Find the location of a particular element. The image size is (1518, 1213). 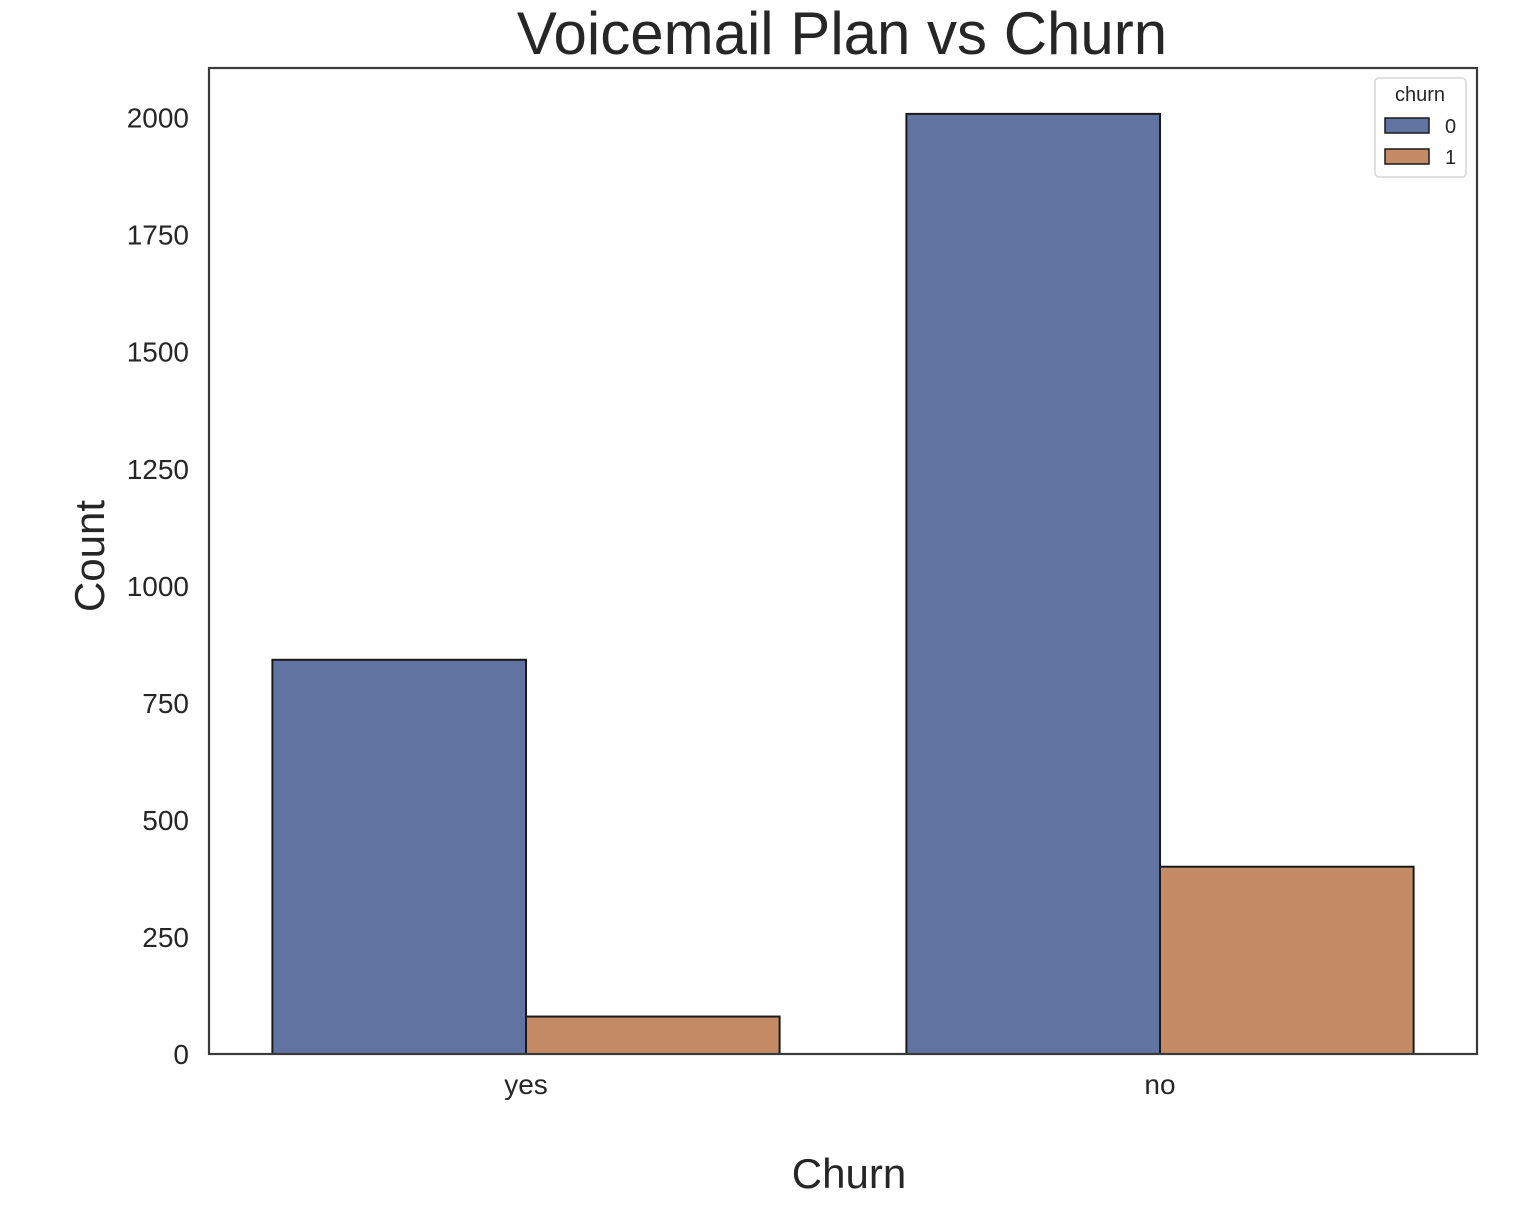

legend-entries: 01 is located at coordinates (1420, 142).